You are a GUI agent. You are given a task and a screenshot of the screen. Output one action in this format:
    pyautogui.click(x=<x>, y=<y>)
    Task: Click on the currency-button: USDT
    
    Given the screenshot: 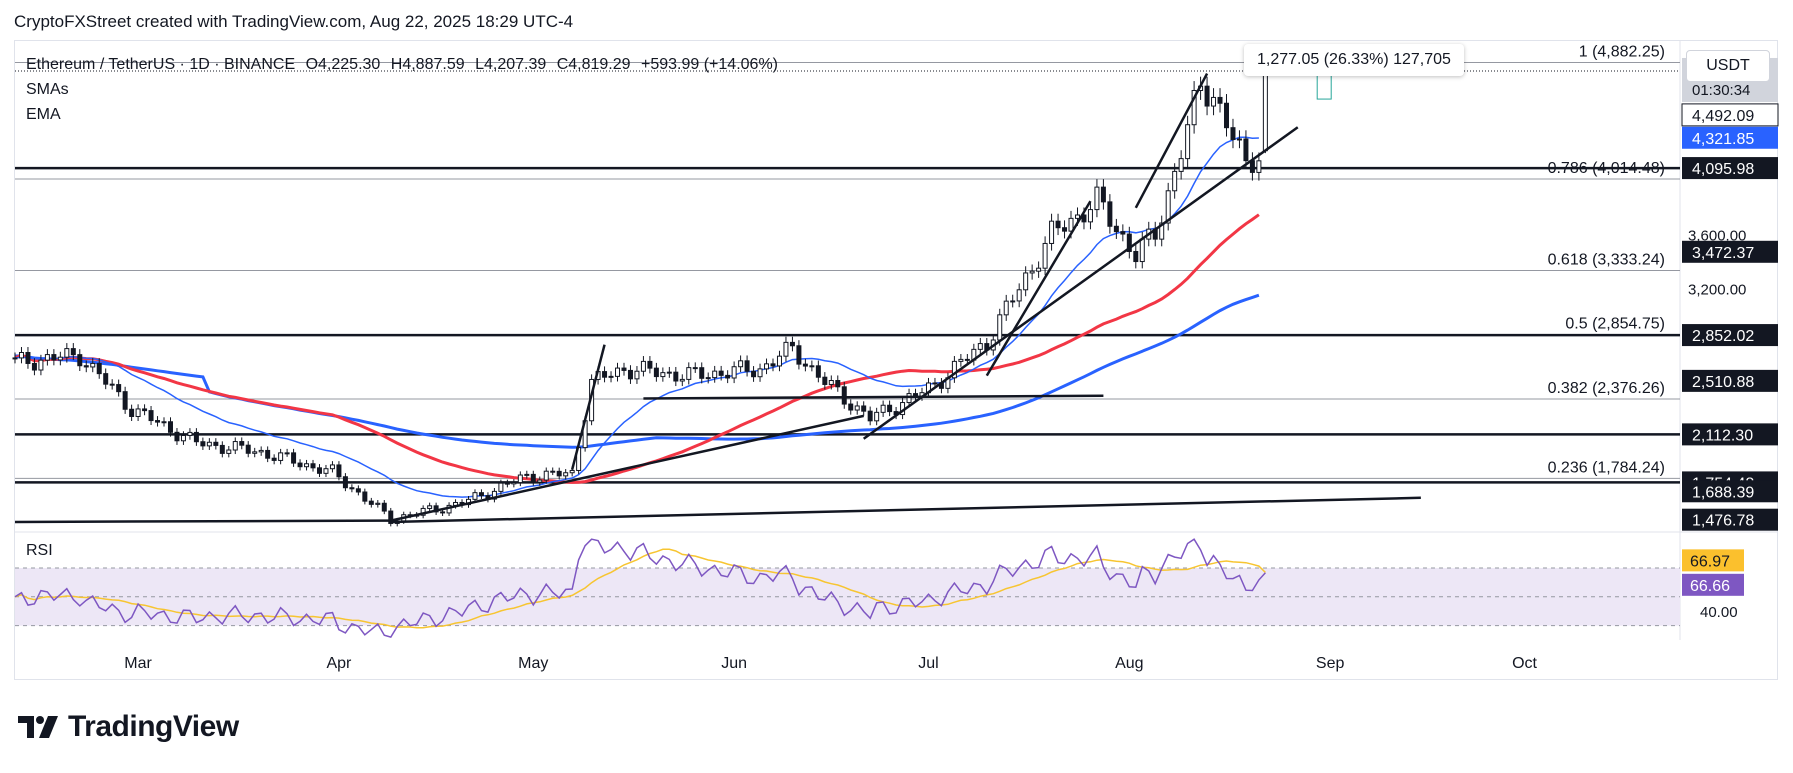 What is the action you would take?
    pyautogui.click(x=1728, y=66)
    